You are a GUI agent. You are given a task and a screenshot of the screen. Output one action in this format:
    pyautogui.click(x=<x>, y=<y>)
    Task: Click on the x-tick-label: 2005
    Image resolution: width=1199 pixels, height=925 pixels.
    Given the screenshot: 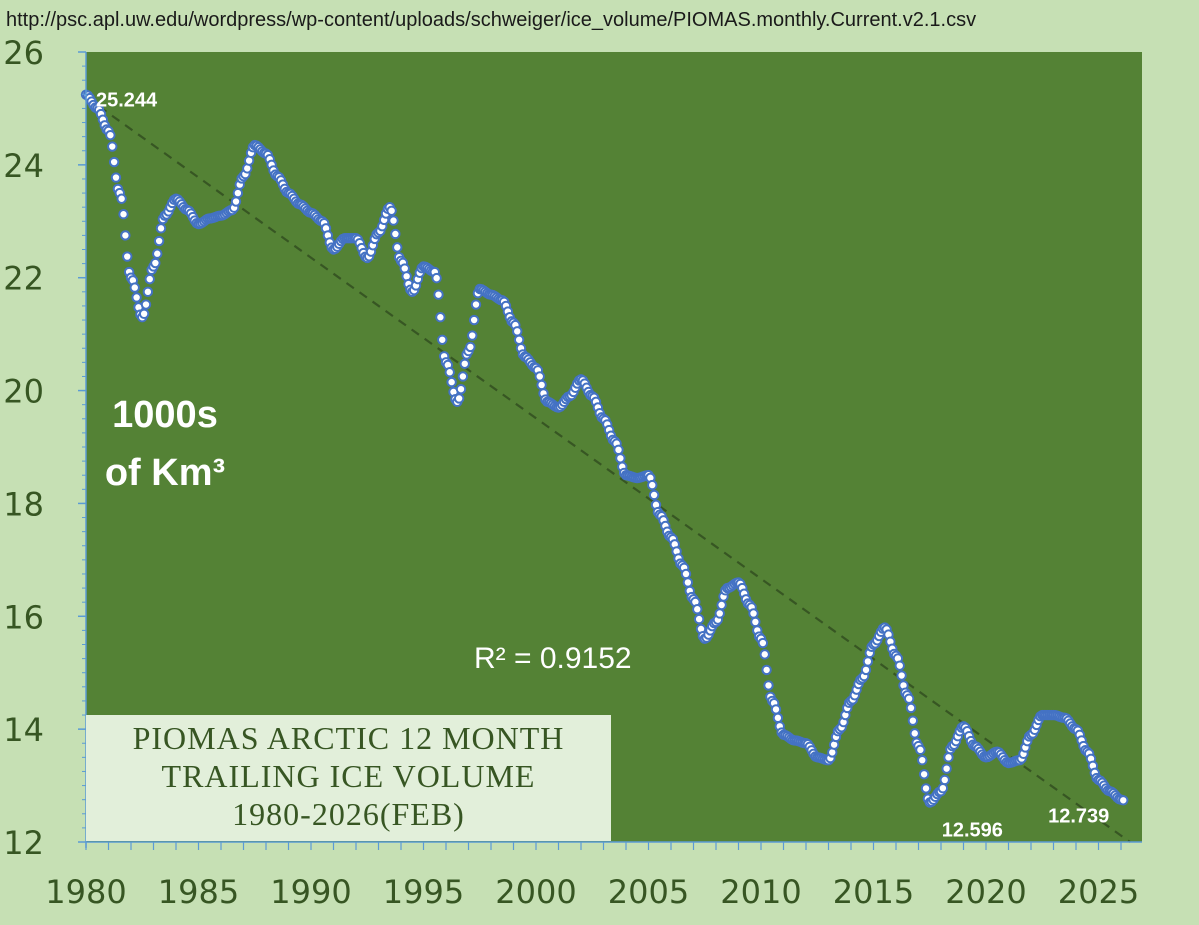 What is the action you would take?
    pyautogui.click(x=648, y=892)
    